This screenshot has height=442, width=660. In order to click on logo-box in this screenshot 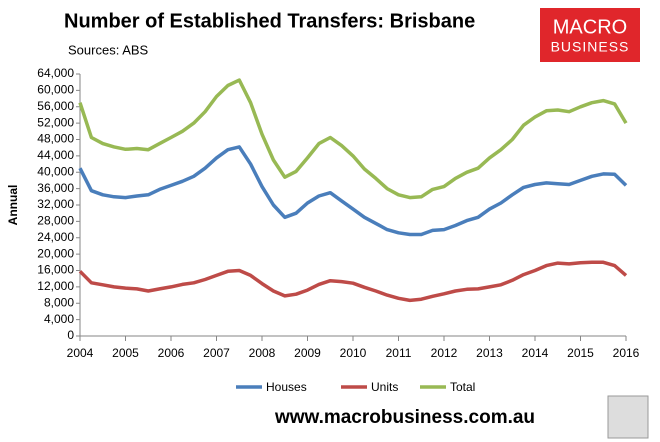, I will do `click(590, 35)`.